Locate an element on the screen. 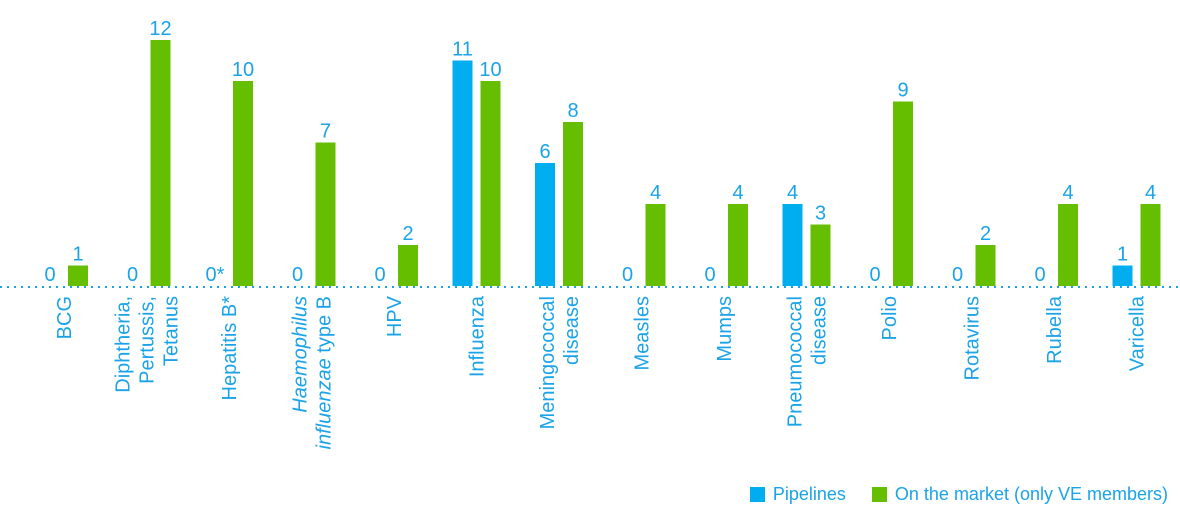 Image resolution: width=1180 pixels, height=507 pixels. bar-on-the-market-only-ve-members-varicella is located at coordinates (1150, 245).